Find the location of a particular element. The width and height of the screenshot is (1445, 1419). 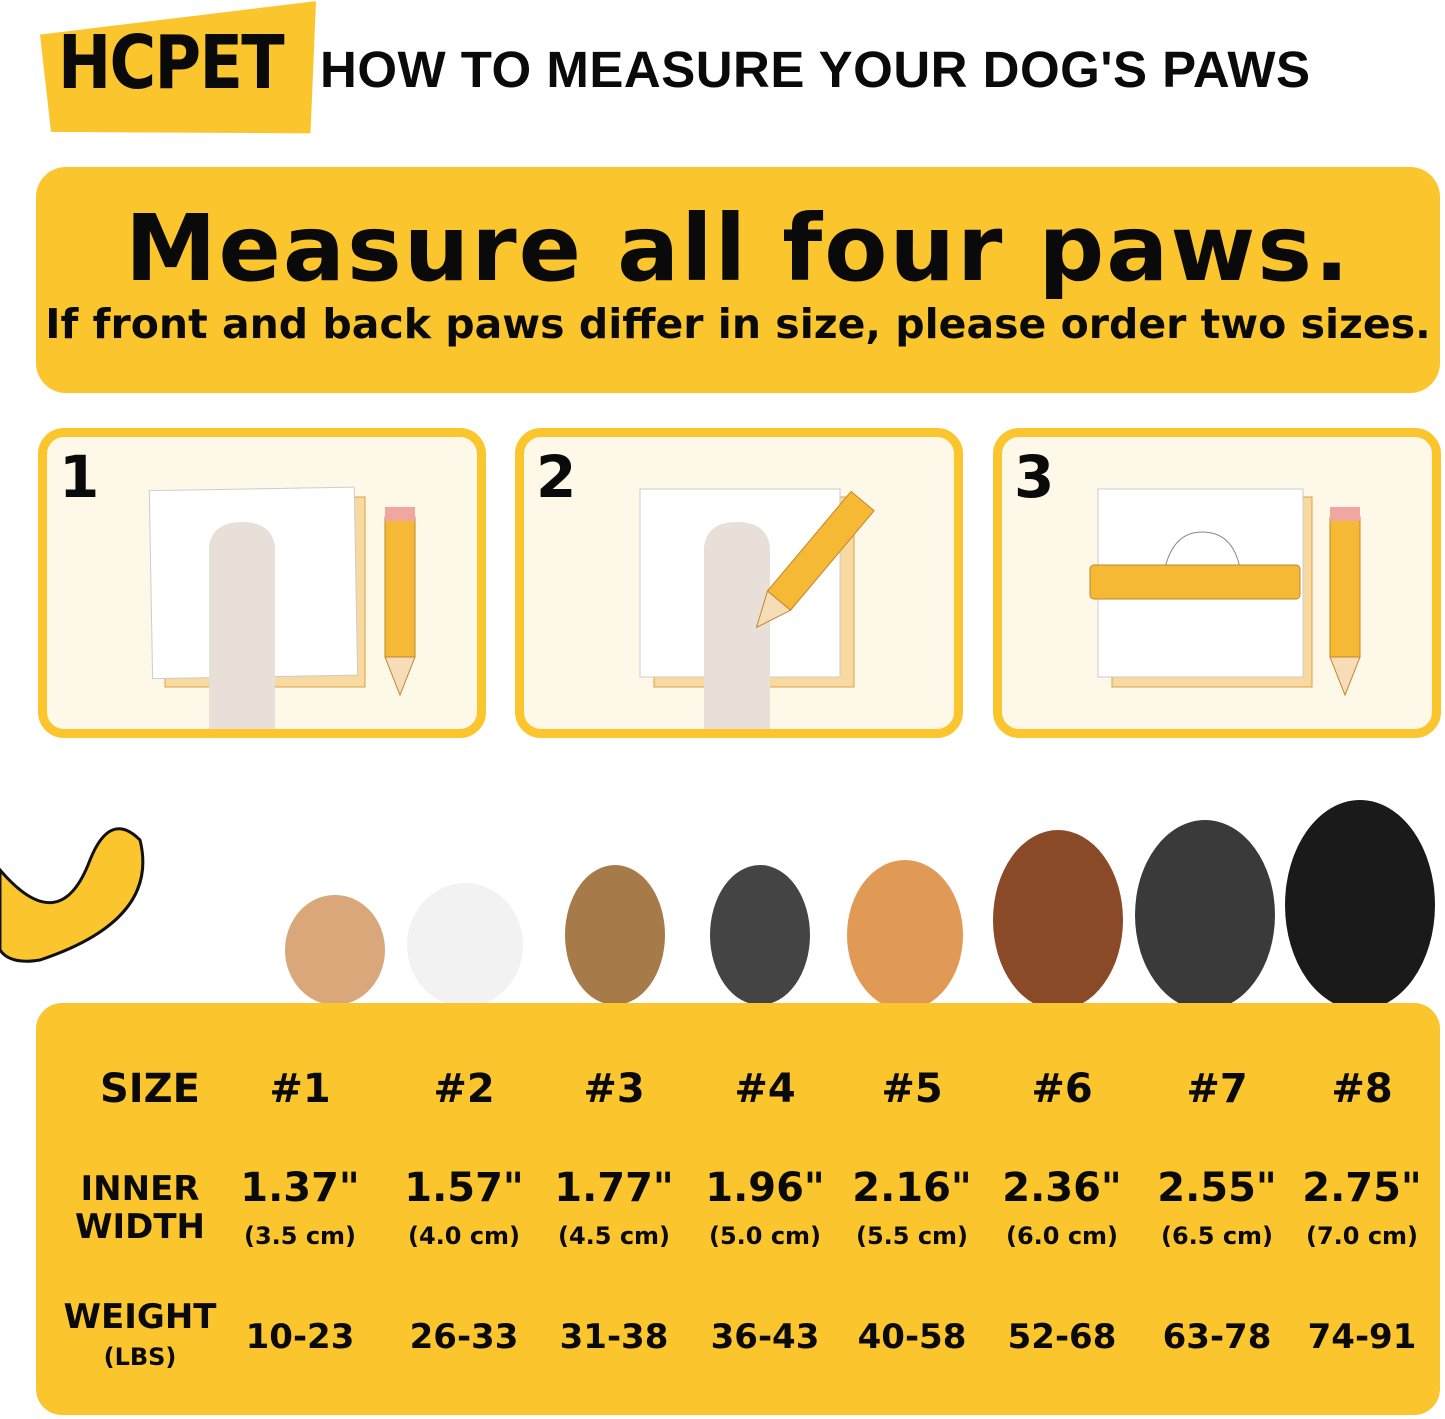

dog-silhouettes is located at coordinates (860, 902).